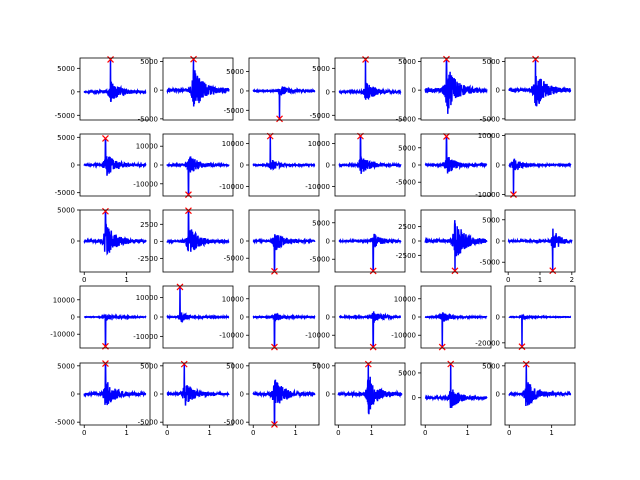  I want to click on subplot-3-1: 5000 0 0 1, so click(104, 245).